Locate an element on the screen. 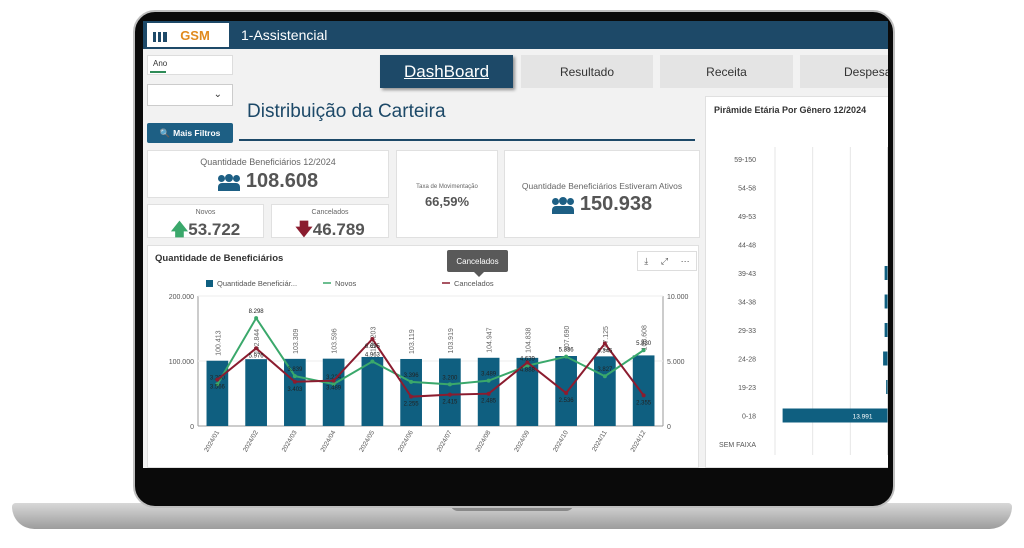  age-label: 19-23 is located at coordinates (747, 388).